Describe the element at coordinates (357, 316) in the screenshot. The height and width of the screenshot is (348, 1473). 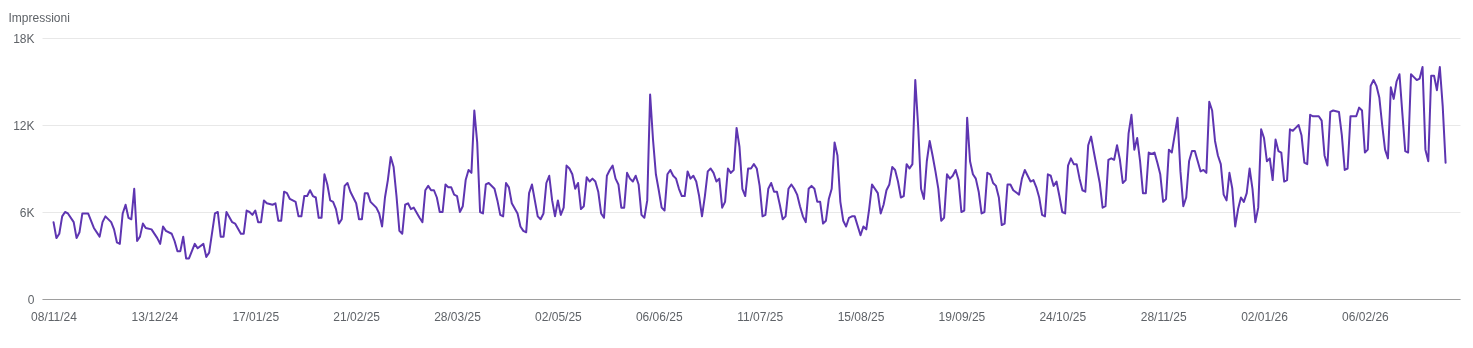
I see `x-tick-label: 21/02/25` at that location.